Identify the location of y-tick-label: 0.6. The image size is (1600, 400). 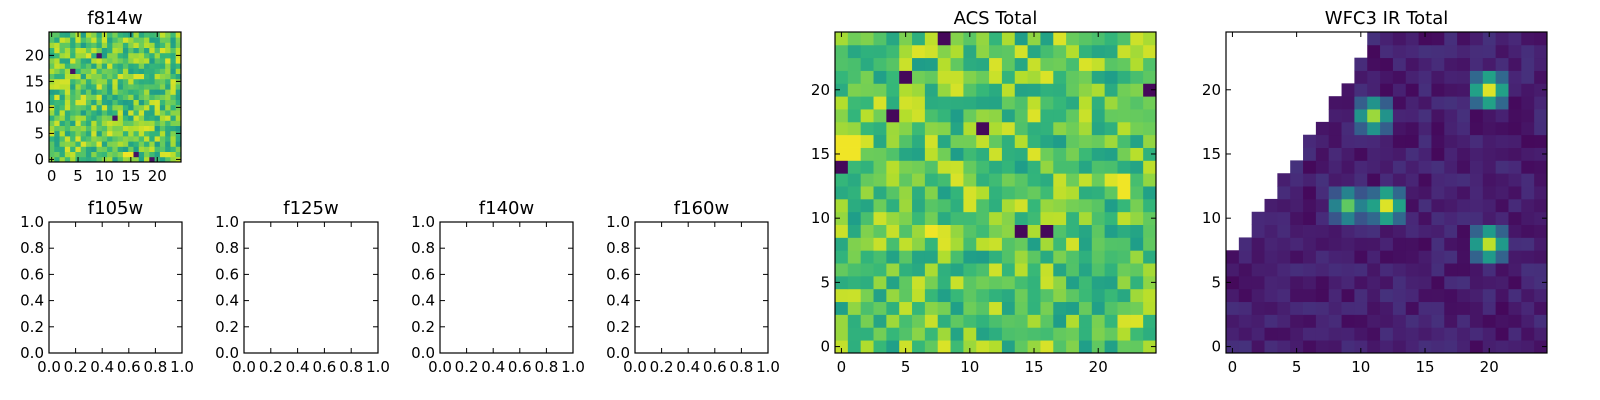
(618, 274).